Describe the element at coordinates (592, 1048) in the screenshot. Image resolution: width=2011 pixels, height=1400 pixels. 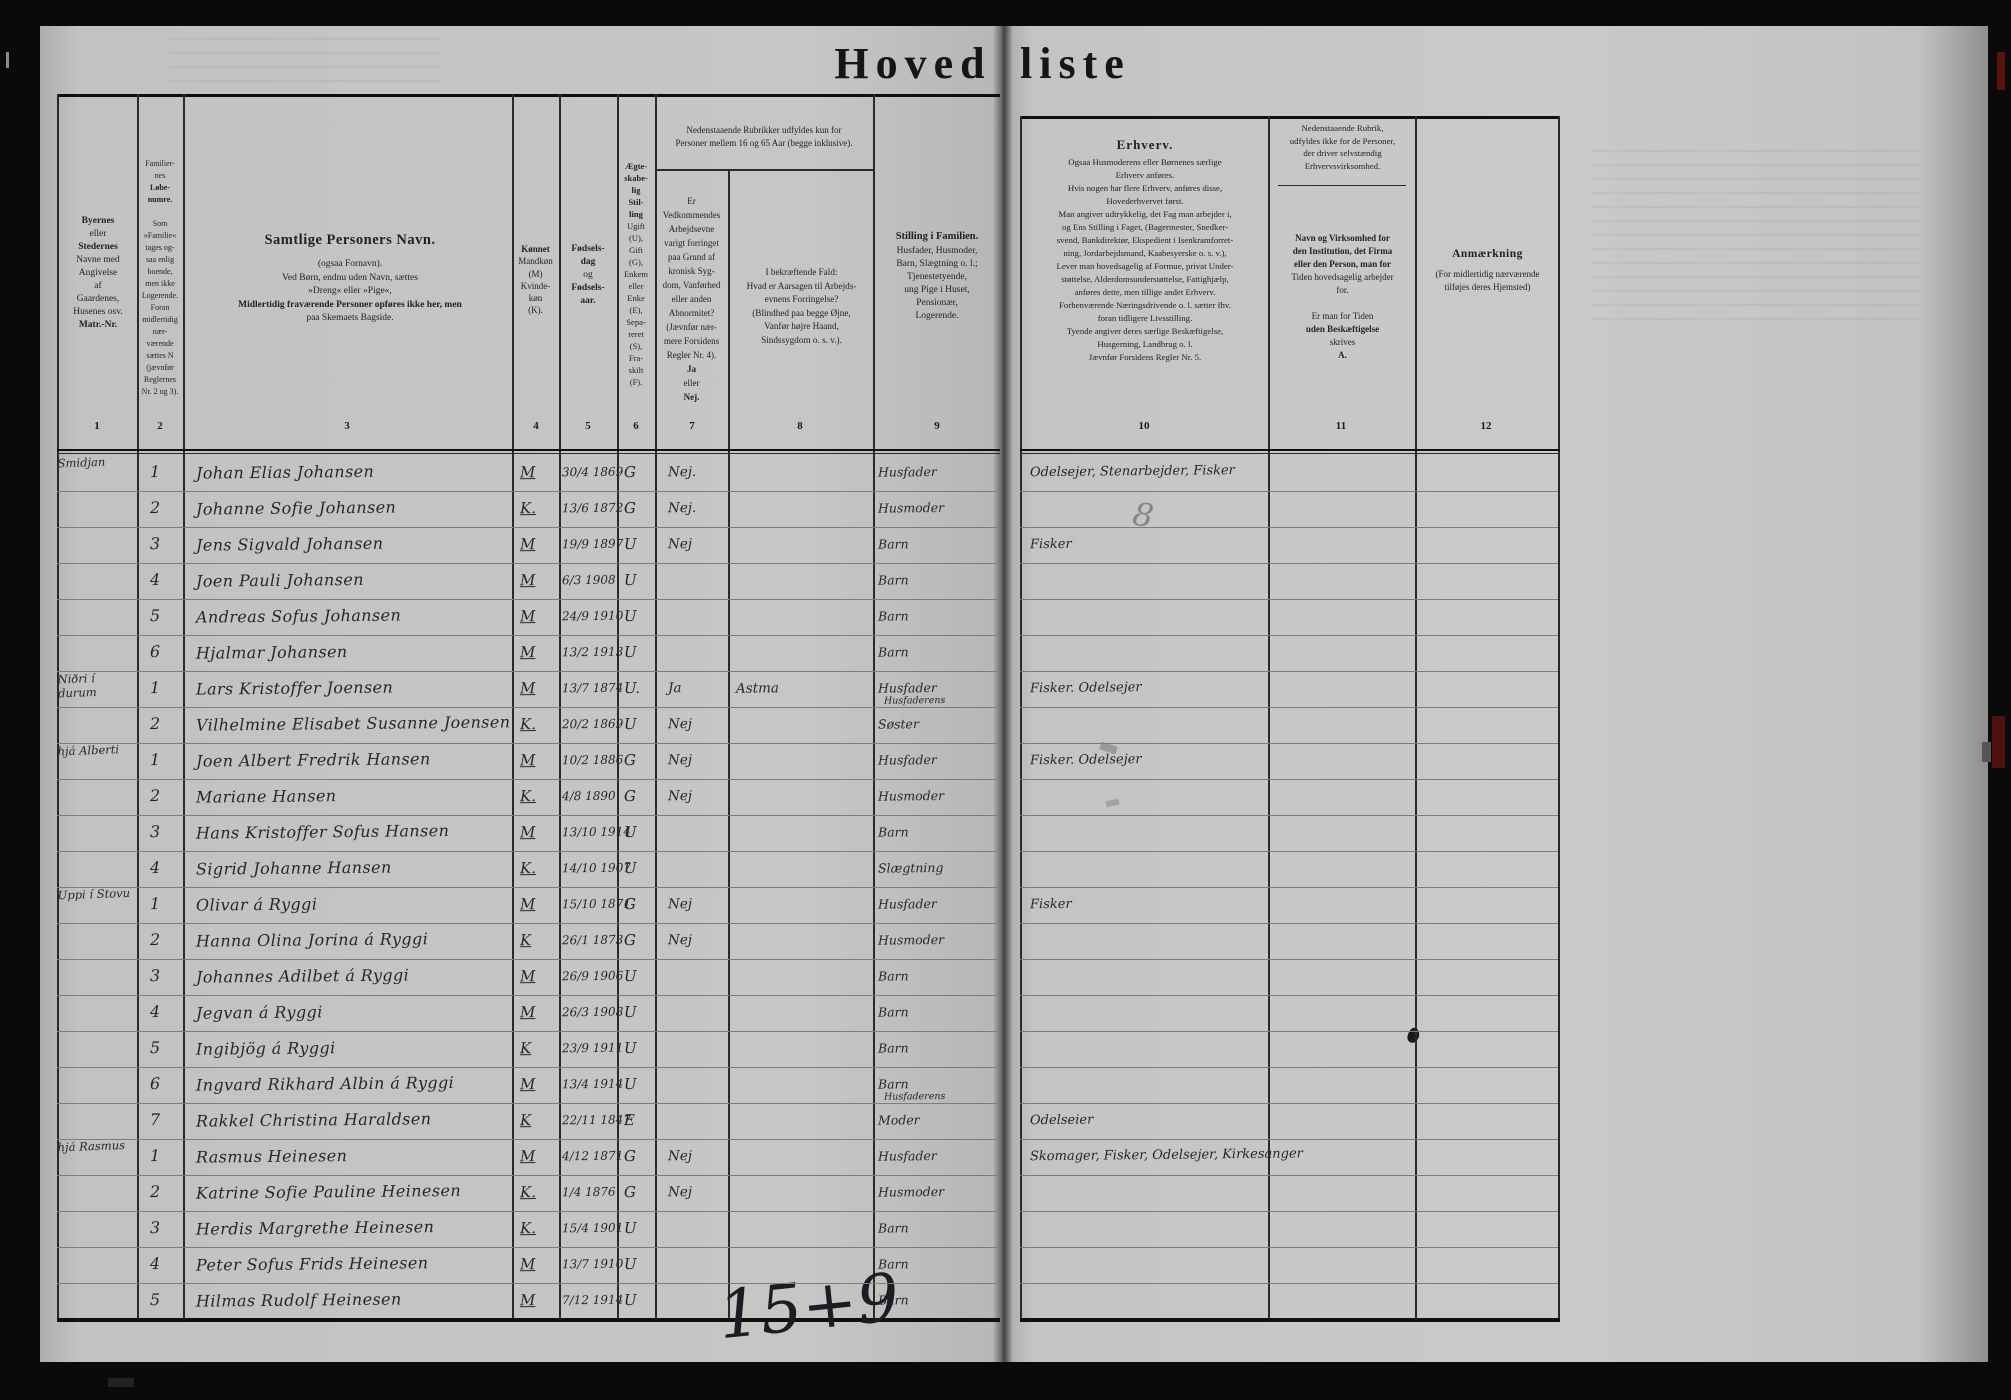
I see `cell-birth: 23/9 1911` at that location.